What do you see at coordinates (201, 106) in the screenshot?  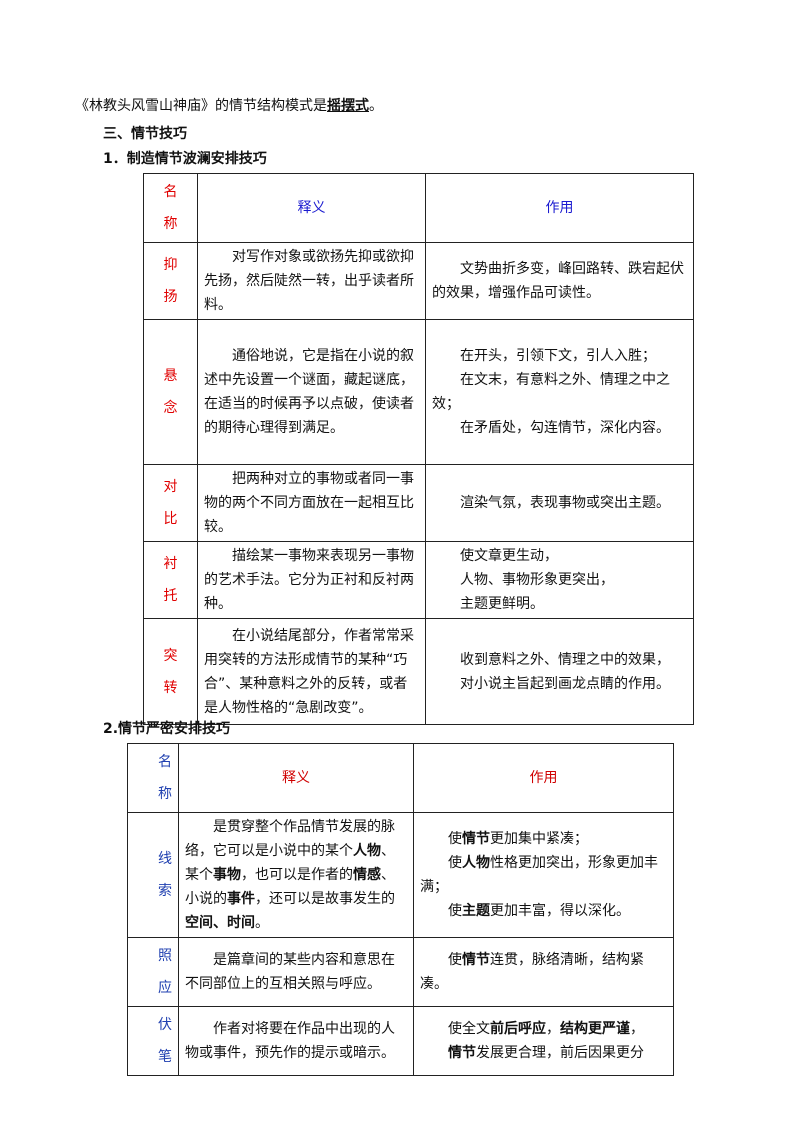 I see `text-run: 《林教头风雪山神庙》的情节结构模式是` at bounding box center [201, 106].